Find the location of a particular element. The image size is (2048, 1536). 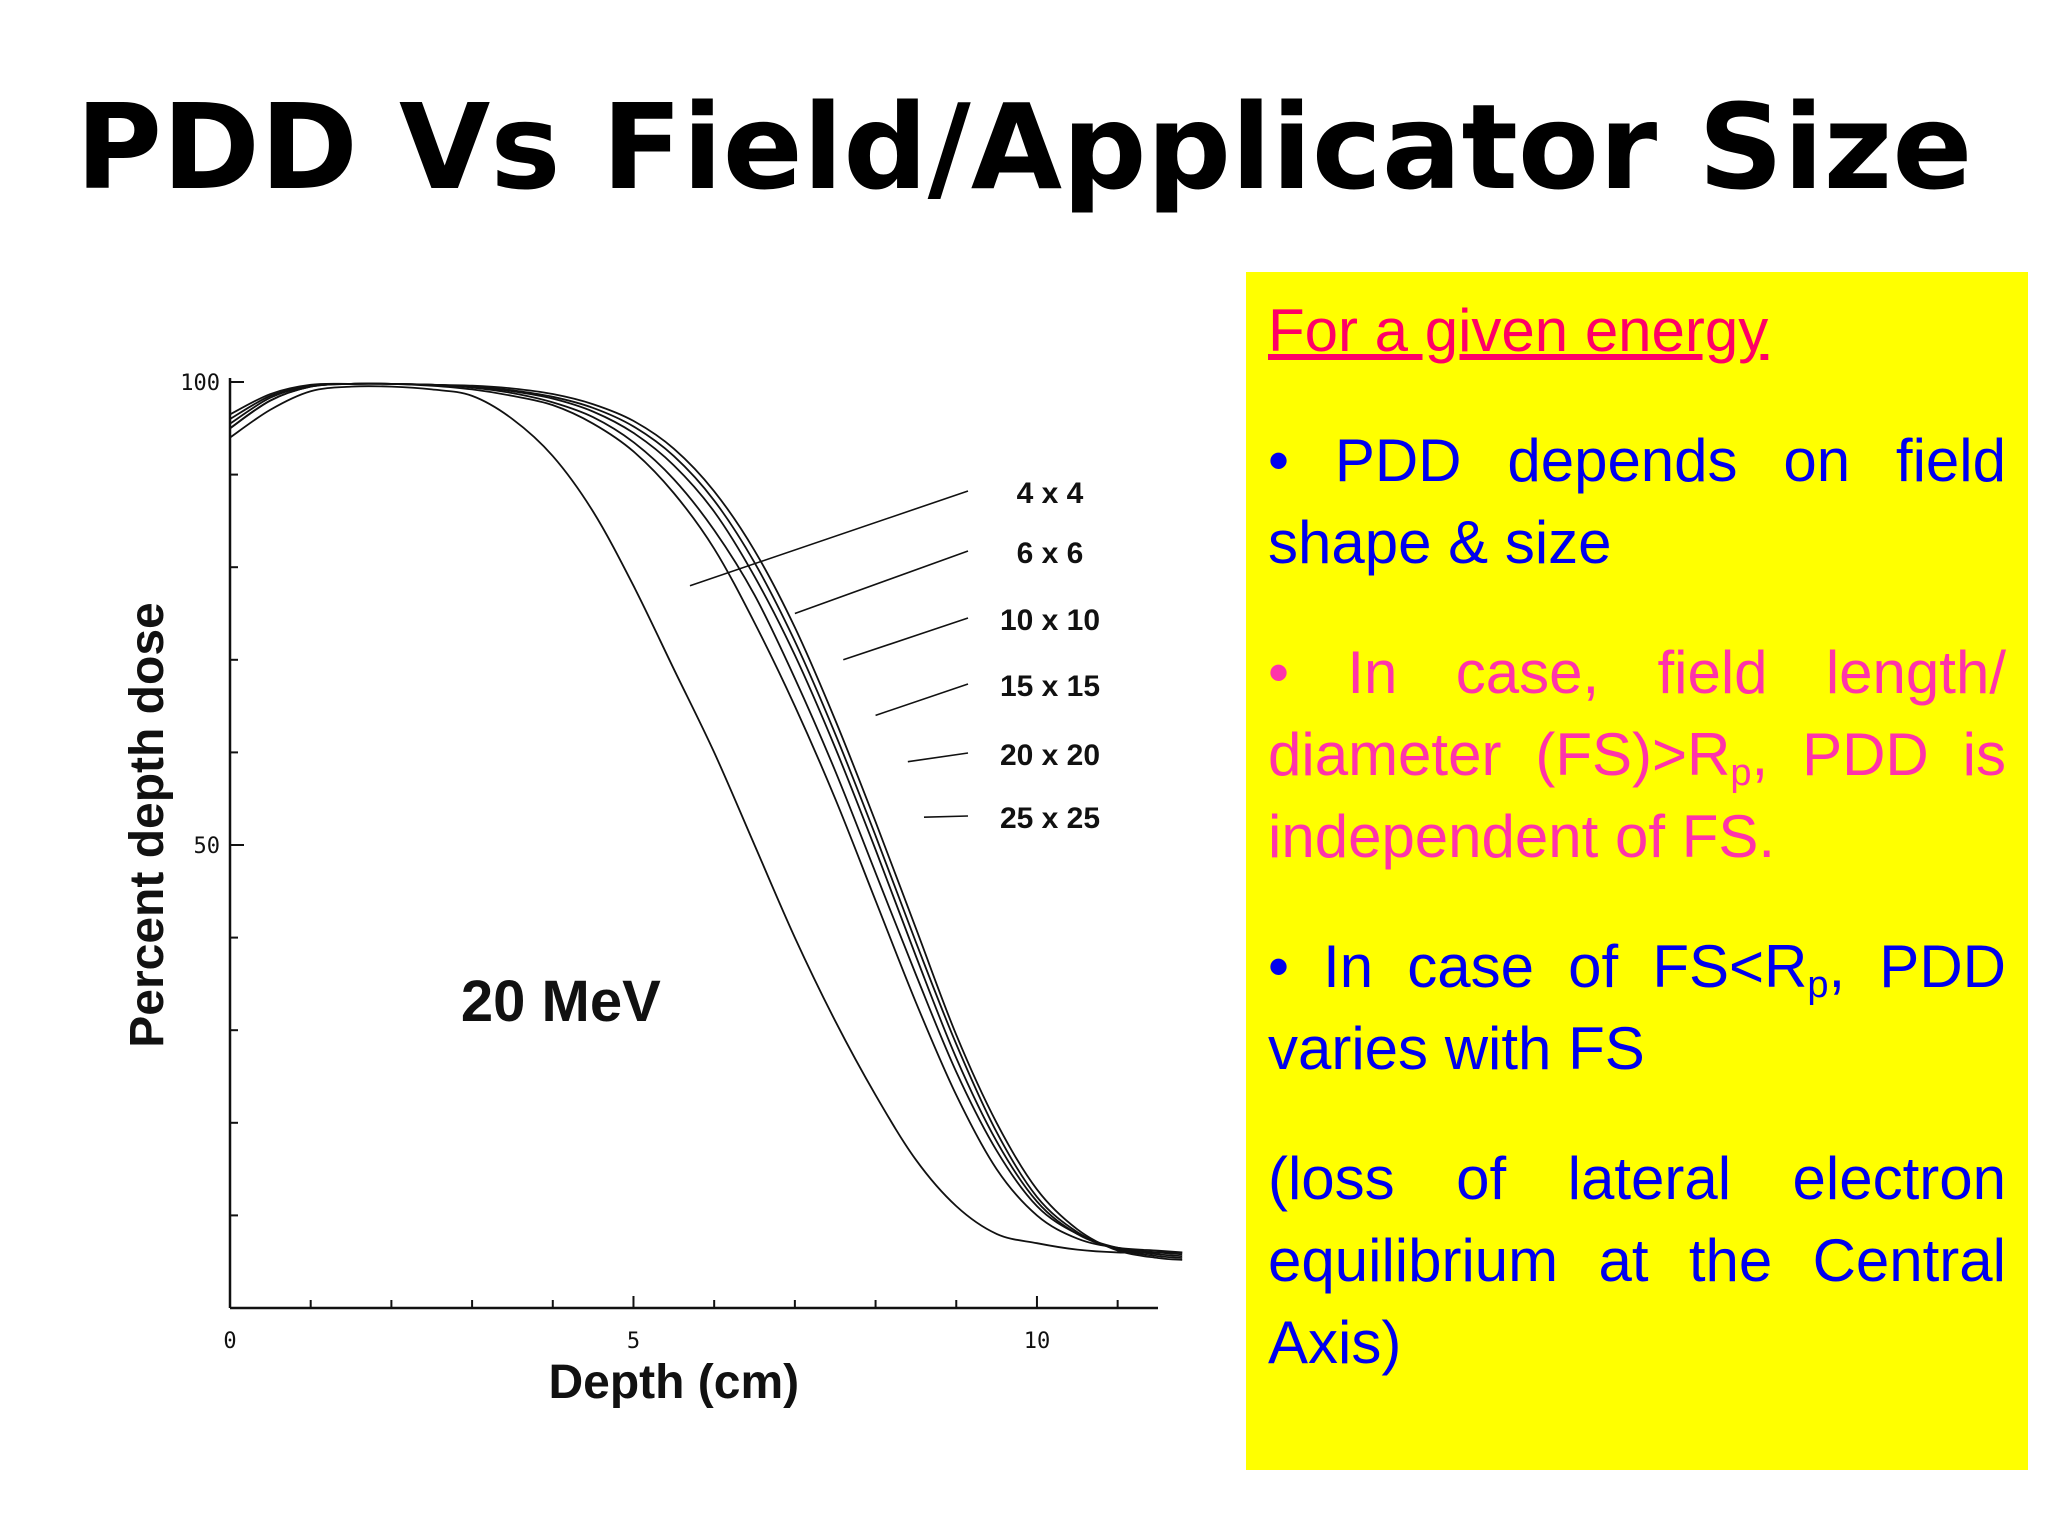

y-axis-title: Percent depth dose is located at coordinates (147, 824).